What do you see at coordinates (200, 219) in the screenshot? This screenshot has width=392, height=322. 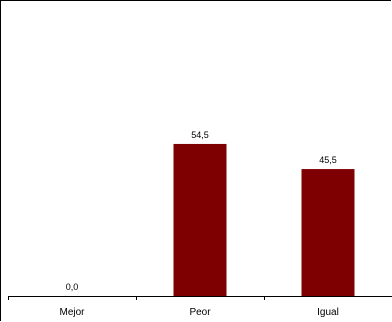 I see `bar-peor` at bounding box center [200, 219].